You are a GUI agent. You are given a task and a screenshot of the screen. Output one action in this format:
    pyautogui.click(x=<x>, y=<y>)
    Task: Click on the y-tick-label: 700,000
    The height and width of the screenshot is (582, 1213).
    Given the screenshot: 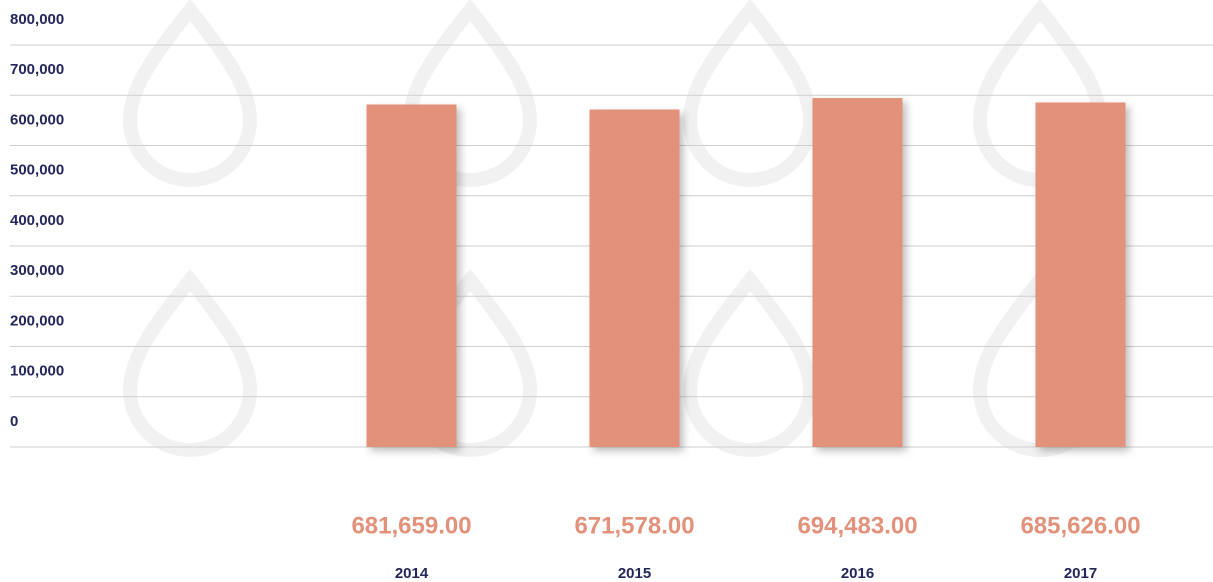 What is the action you would take?
    pyautogui.click(x=37, y=69)
    